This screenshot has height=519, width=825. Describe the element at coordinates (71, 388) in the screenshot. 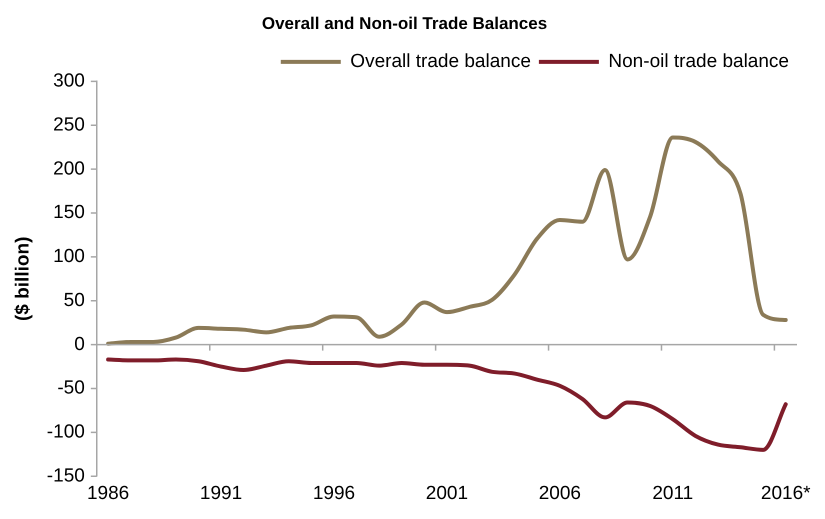

I see `y-tick-label: -50` at that location.